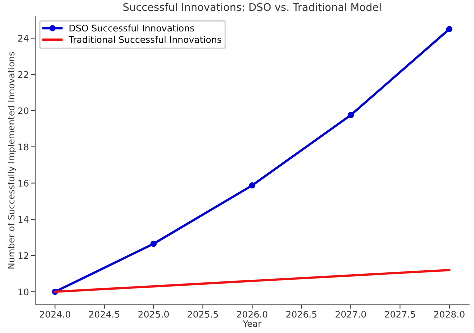 This screenshot has height=333, width=474. Describe the element at coordinates (351, 314) in the screenshot. I see `x-tick-label: 2027.0` at that location.